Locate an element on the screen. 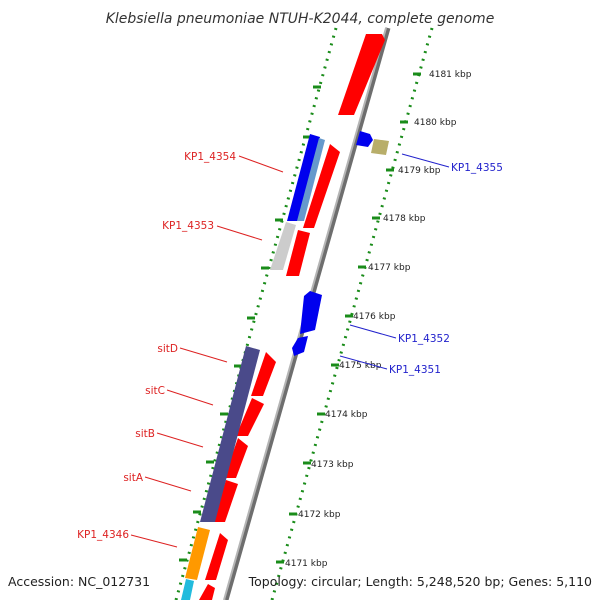 This screenshot has width=600, height=600. tick-label: 4171 kbp is located at coordinates (306, 564).